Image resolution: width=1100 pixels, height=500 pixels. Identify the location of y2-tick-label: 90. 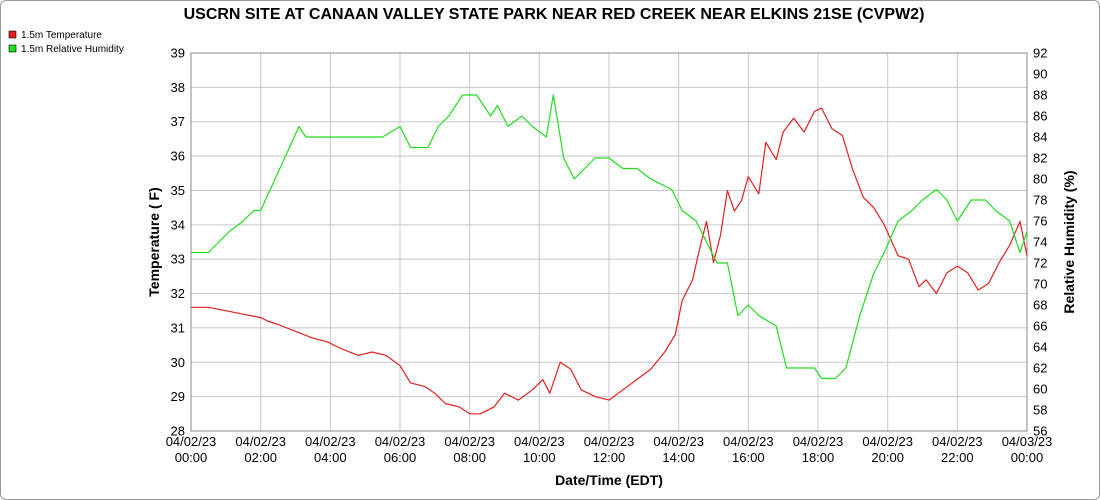
(1040, 74).